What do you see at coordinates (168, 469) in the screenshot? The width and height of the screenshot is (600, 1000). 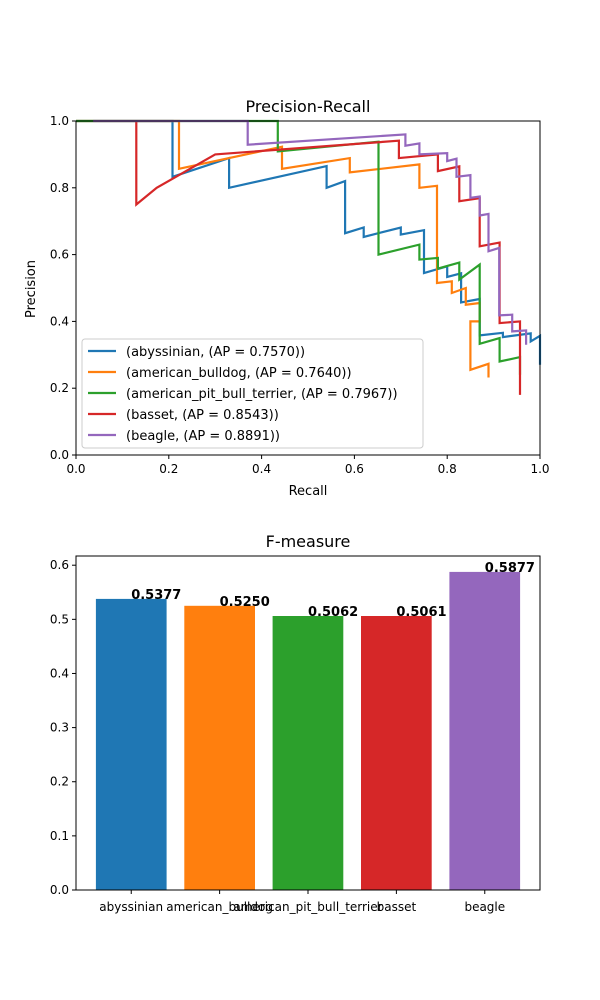 I see `pr-xtick-label: 0.2` at bounding box center [168, 469].